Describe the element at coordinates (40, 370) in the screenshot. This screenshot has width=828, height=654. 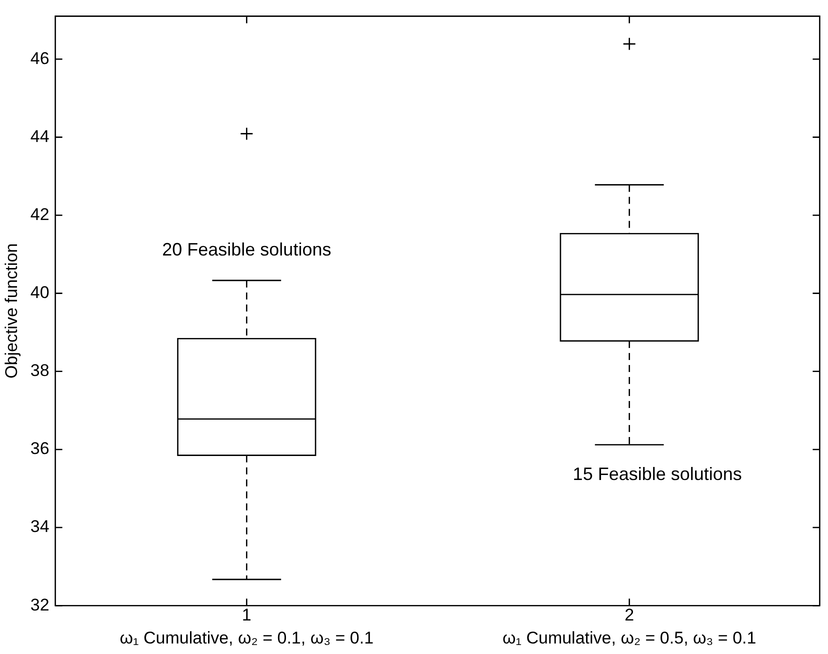
I see `y-tick-label: 38` at that location.